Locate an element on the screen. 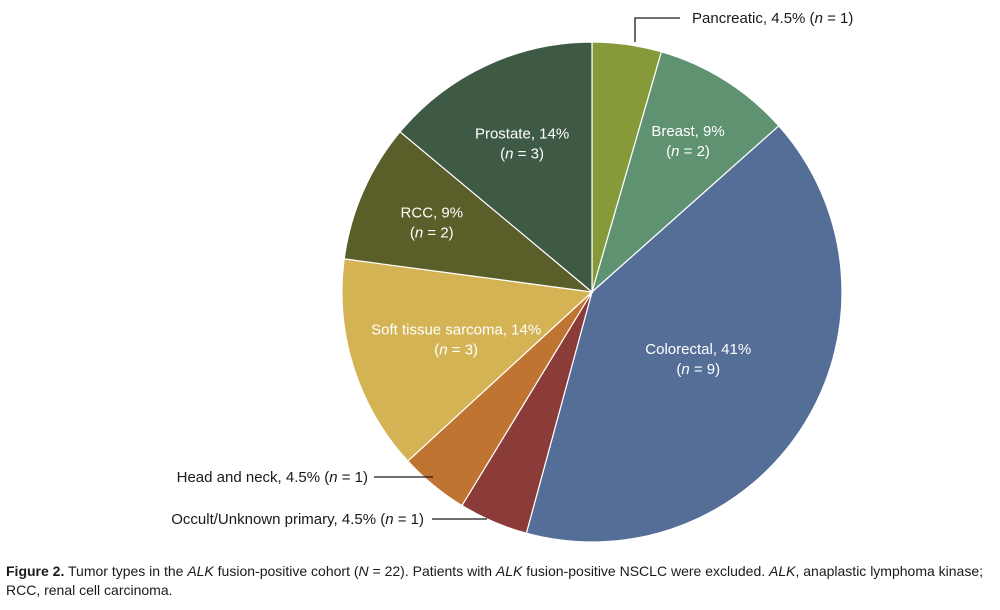 This screenshot has width=1000, height=610. figure-label: Figure 2. is located at coordinates (35, 571).